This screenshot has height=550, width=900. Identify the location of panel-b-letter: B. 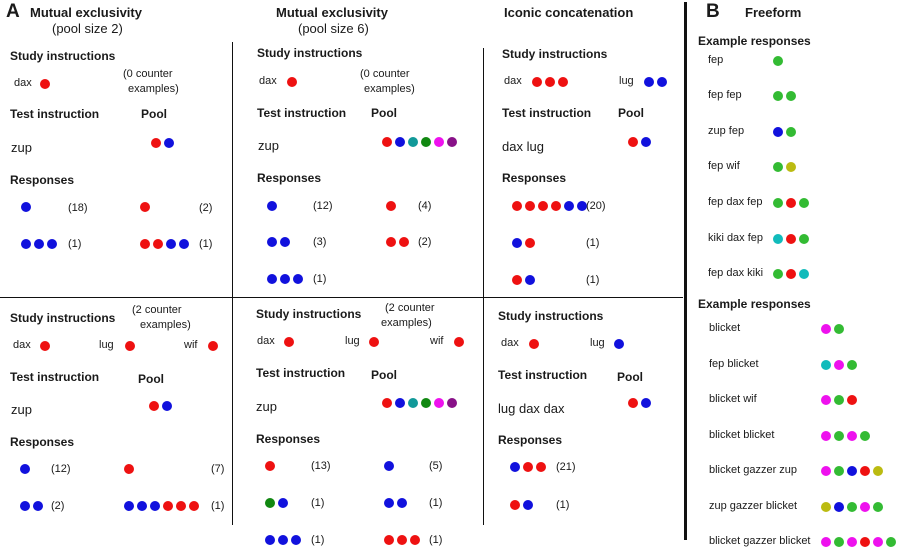
(713, 11).